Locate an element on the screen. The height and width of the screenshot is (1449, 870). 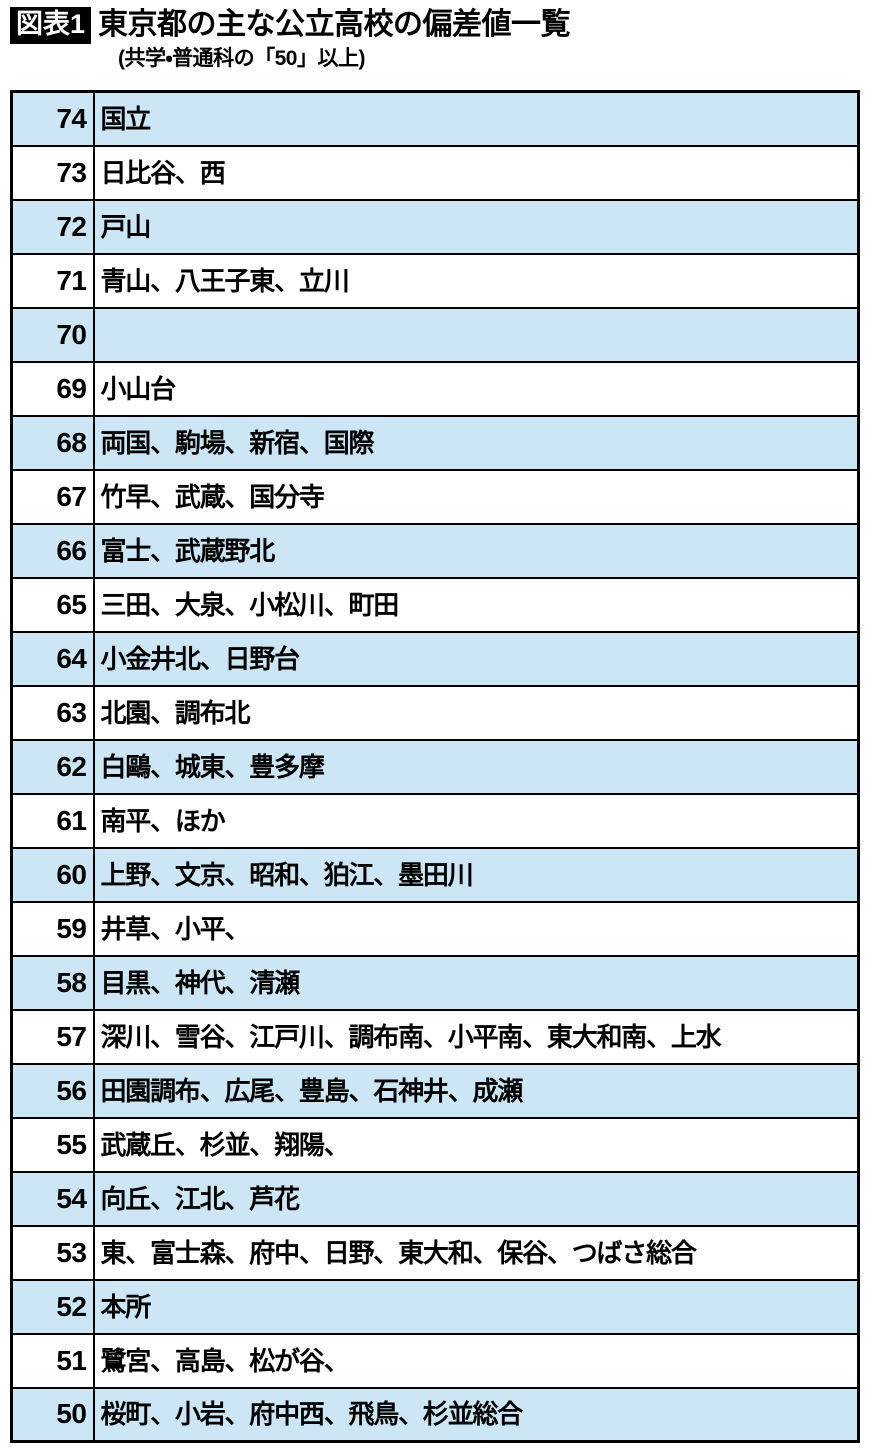
school-names-cell: 青山、八王子東、立川 is located at coordinates (476, 280).